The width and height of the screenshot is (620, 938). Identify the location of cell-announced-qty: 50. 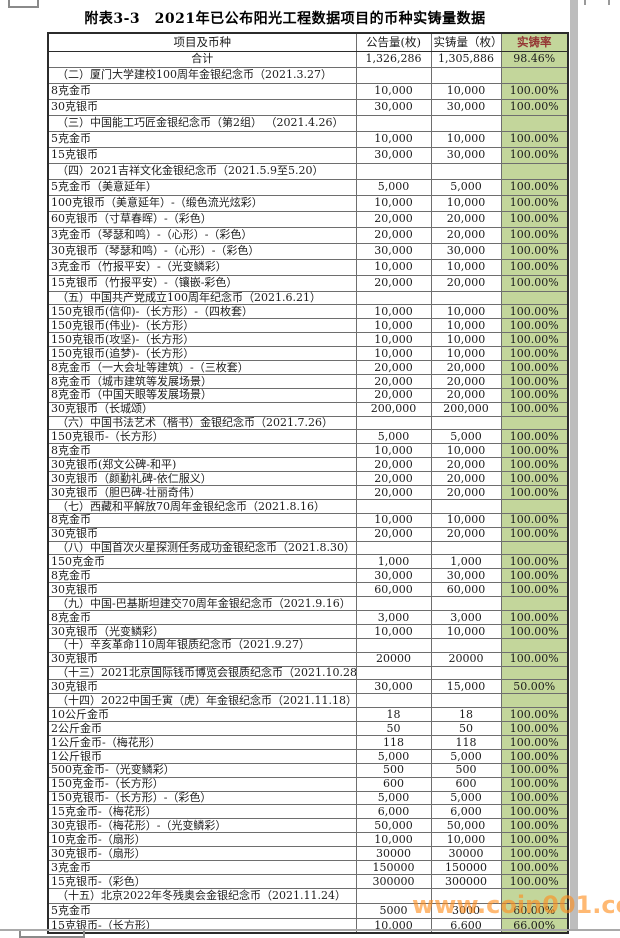
(393, 728).